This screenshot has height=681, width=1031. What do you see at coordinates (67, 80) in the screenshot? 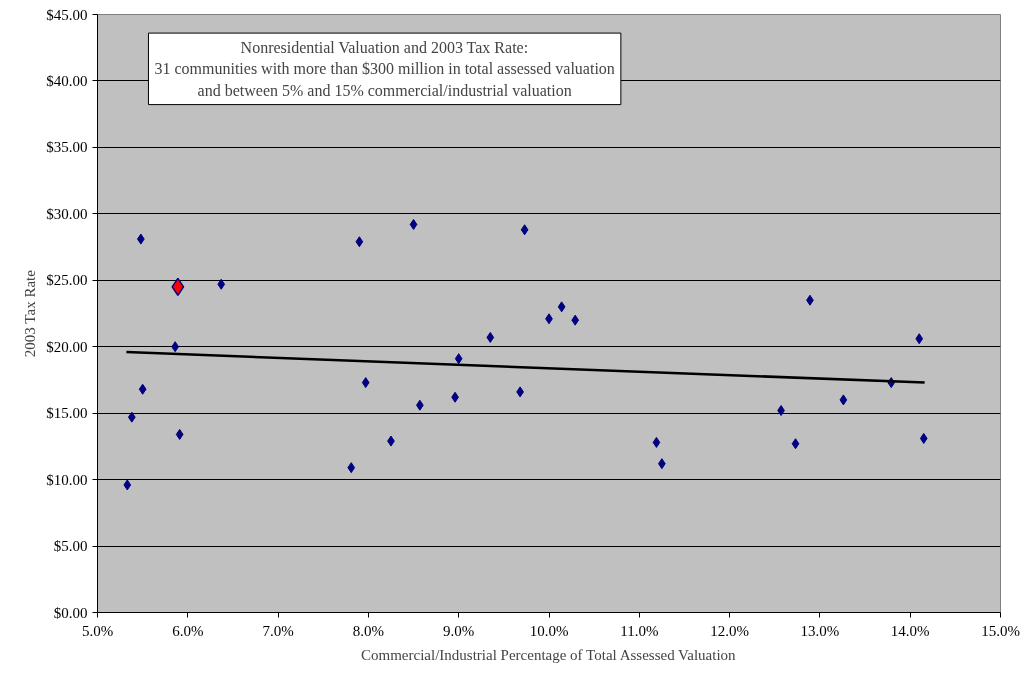
I see `y-tick-label: $40.00` at bounding box center [67, 80].